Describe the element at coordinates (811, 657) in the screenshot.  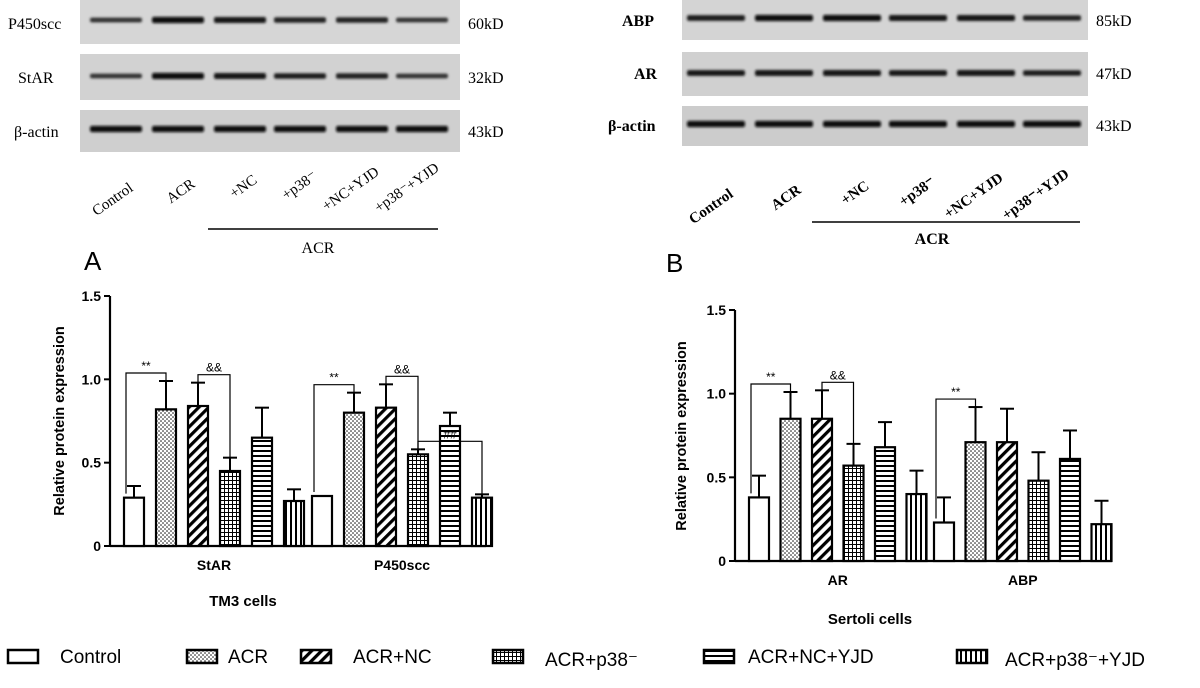
I see `legend-label: ACR+NC+YJD` at that location.